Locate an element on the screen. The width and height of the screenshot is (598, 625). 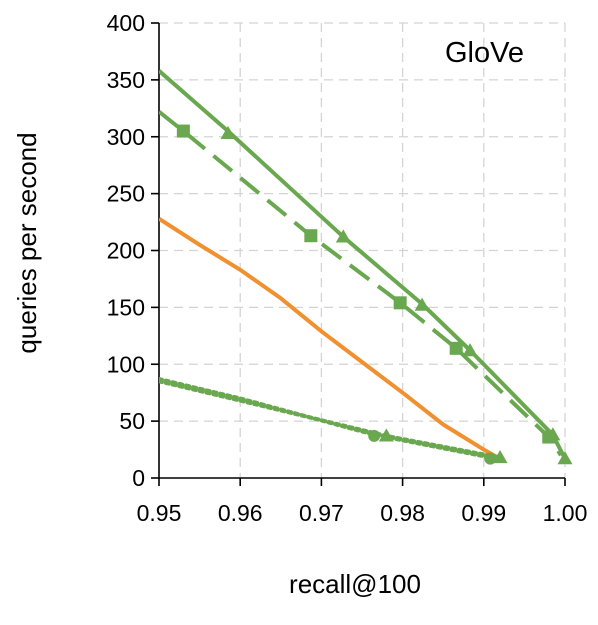
y-tick-label: 250 is located at coordinates (126, 194).